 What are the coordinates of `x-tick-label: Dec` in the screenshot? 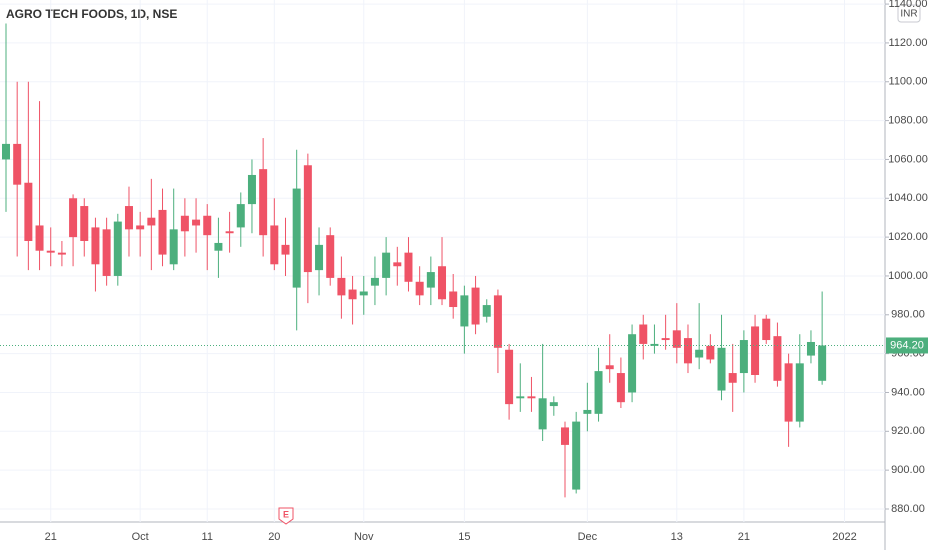 It's located at (588, 537).